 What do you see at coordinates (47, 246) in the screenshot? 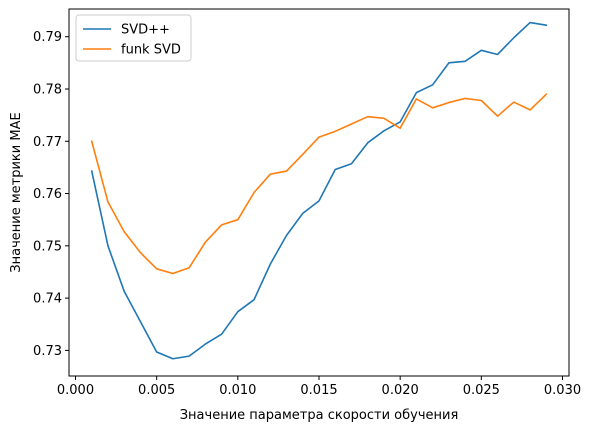
I see `y-tick-label: 0.75` at bounding box center [47, 246].